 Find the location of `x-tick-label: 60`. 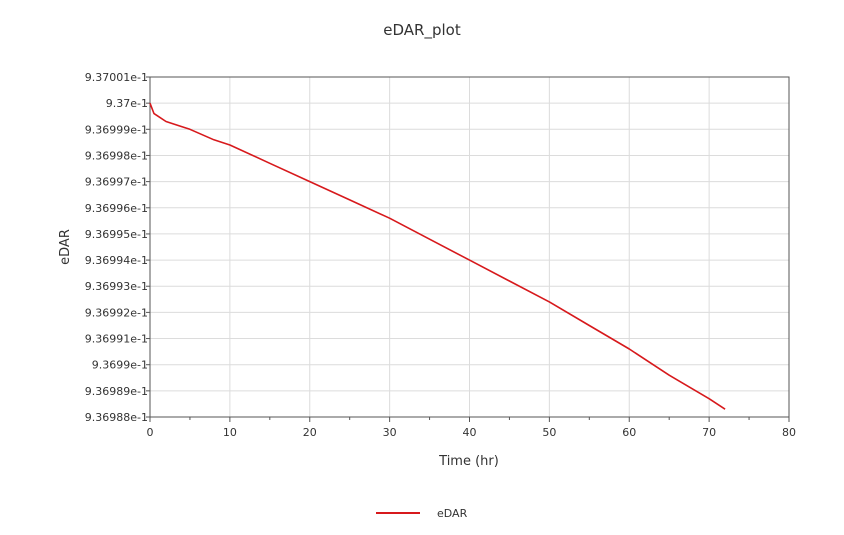

x-tick-label: 60 is located at coordinates (629, 432).